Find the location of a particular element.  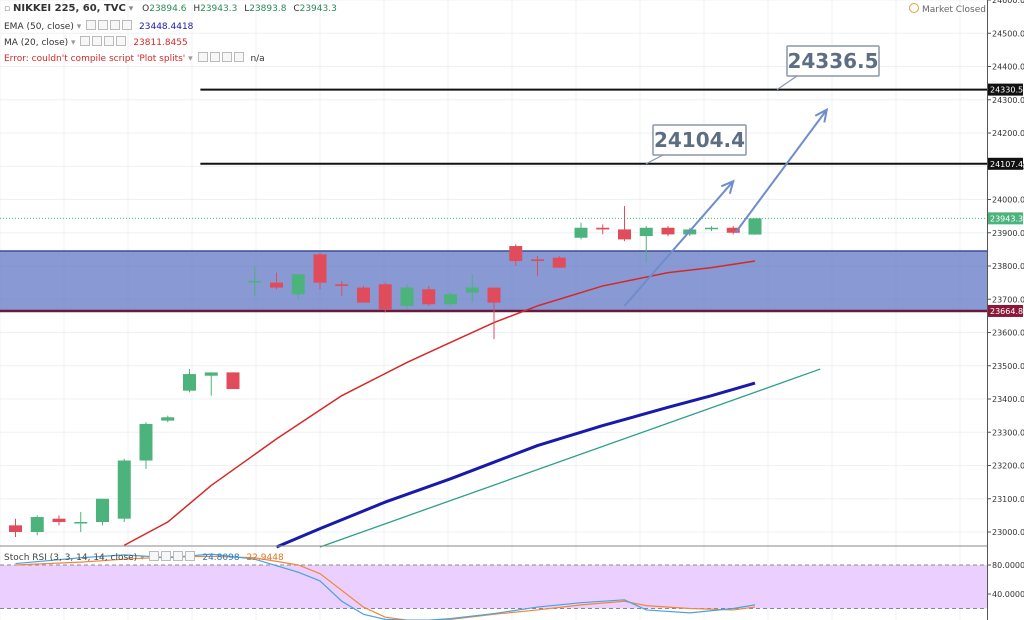

low-label: L is located at coordinates (247, 9).